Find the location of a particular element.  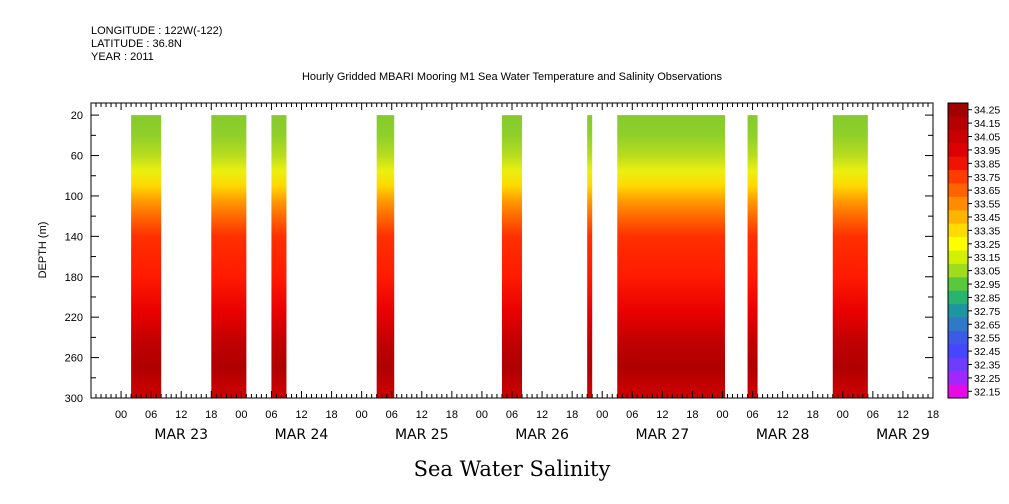

y-tick-label: 100 is located at coordinates (74, 197).